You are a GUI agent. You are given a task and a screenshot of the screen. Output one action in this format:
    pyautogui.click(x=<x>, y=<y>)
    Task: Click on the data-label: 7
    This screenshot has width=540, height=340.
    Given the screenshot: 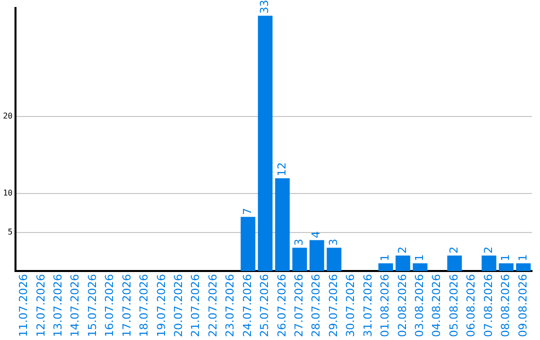 What is the action you would take?
    pyautogui.click(x=247, y=211)
    